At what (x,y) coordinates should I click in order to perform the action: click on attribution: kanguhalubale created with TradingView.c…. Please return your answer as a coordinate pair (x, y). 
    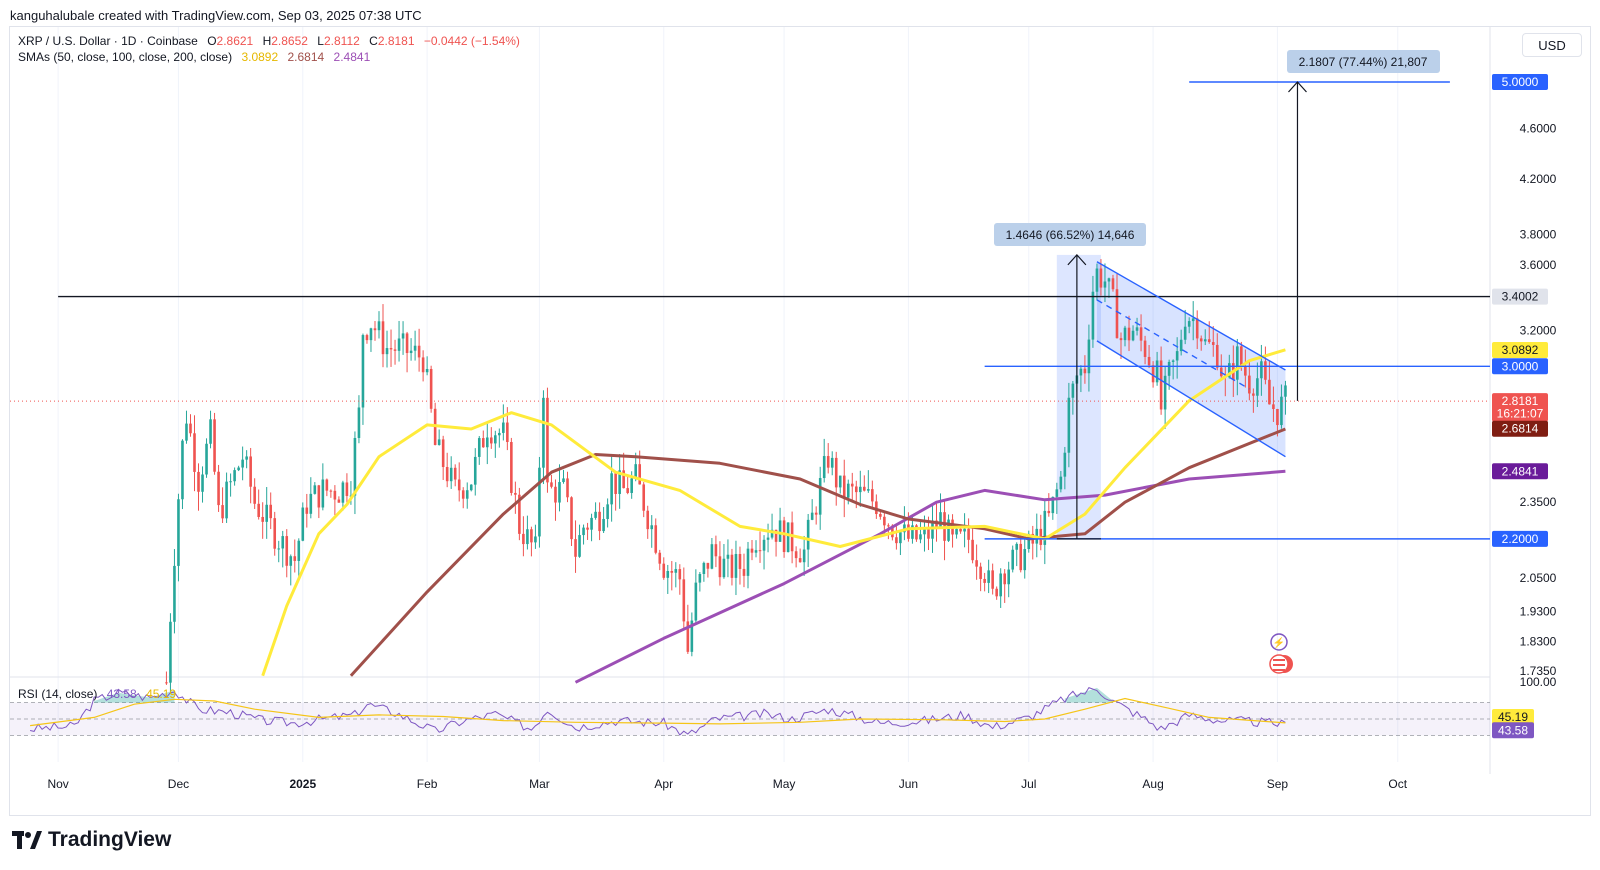
    Looking at the image, I should click on (216, 15).